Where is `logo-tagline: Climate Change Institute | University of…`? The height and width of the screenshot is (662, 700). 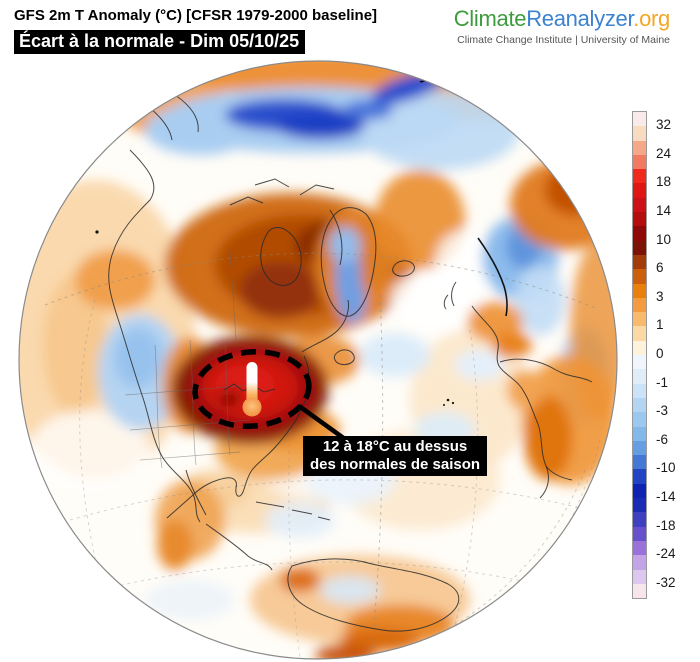
logo-tagline: Climate Change Institute | University of… is located at coordinates (563, 40).